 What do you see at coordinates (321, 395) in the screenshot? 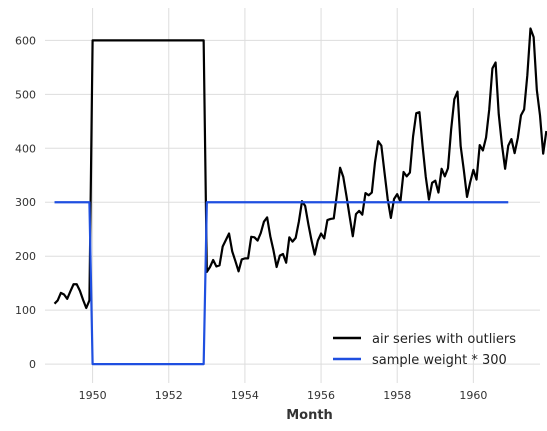
I see `x-tick-label: 1956` at bounding box center [321, 395].